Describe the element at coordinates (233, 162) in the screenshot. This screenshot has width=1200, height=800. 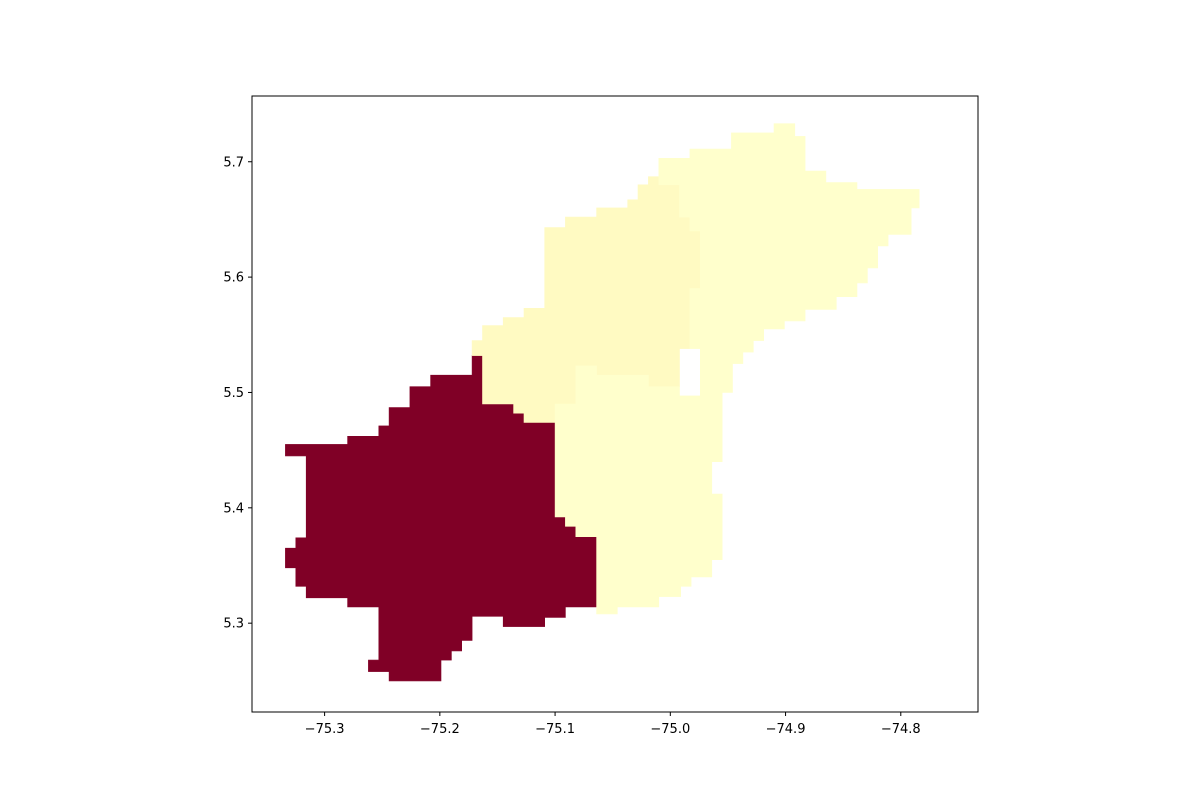
I see `y-tick-label: 5.7` at that location.